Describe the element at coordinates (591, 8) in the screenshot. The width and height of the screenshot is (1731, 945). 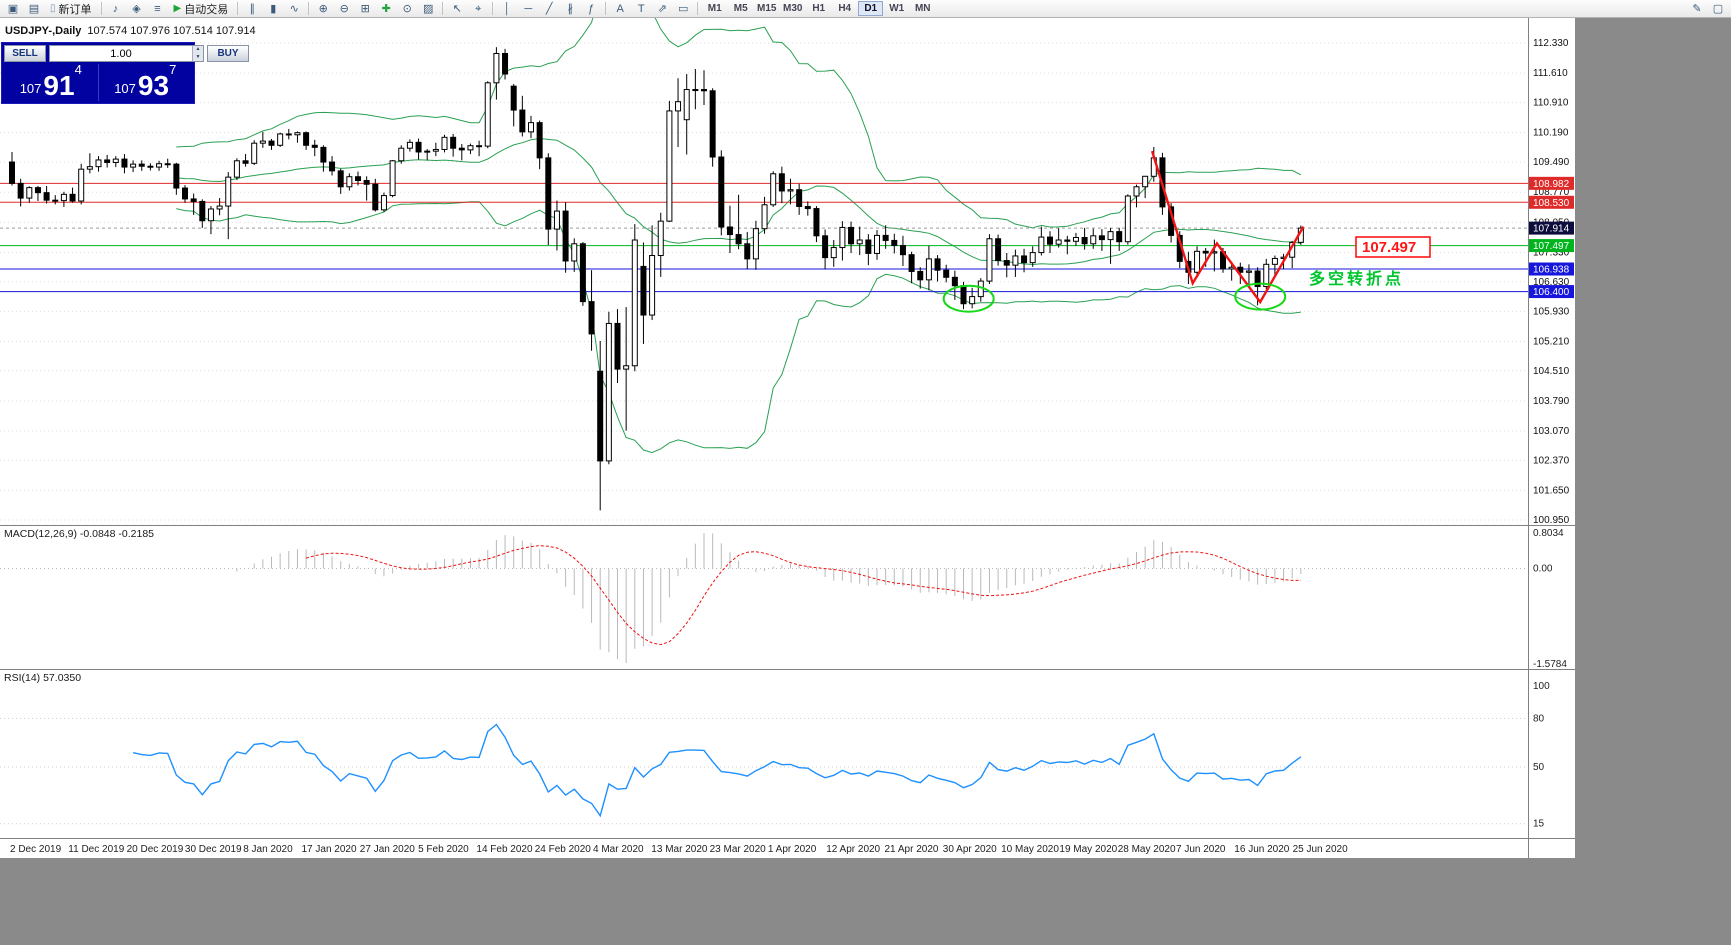
I see `fibonacci-icon: ƒ` at that location.